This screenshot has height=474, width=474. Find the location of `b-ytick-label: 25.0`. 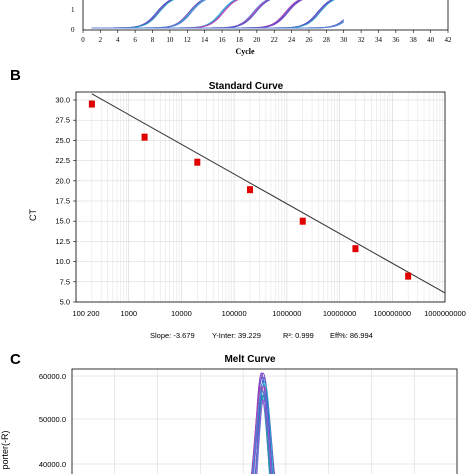

b-ytick-label: 25.0 is located at coordinates (62, 140).